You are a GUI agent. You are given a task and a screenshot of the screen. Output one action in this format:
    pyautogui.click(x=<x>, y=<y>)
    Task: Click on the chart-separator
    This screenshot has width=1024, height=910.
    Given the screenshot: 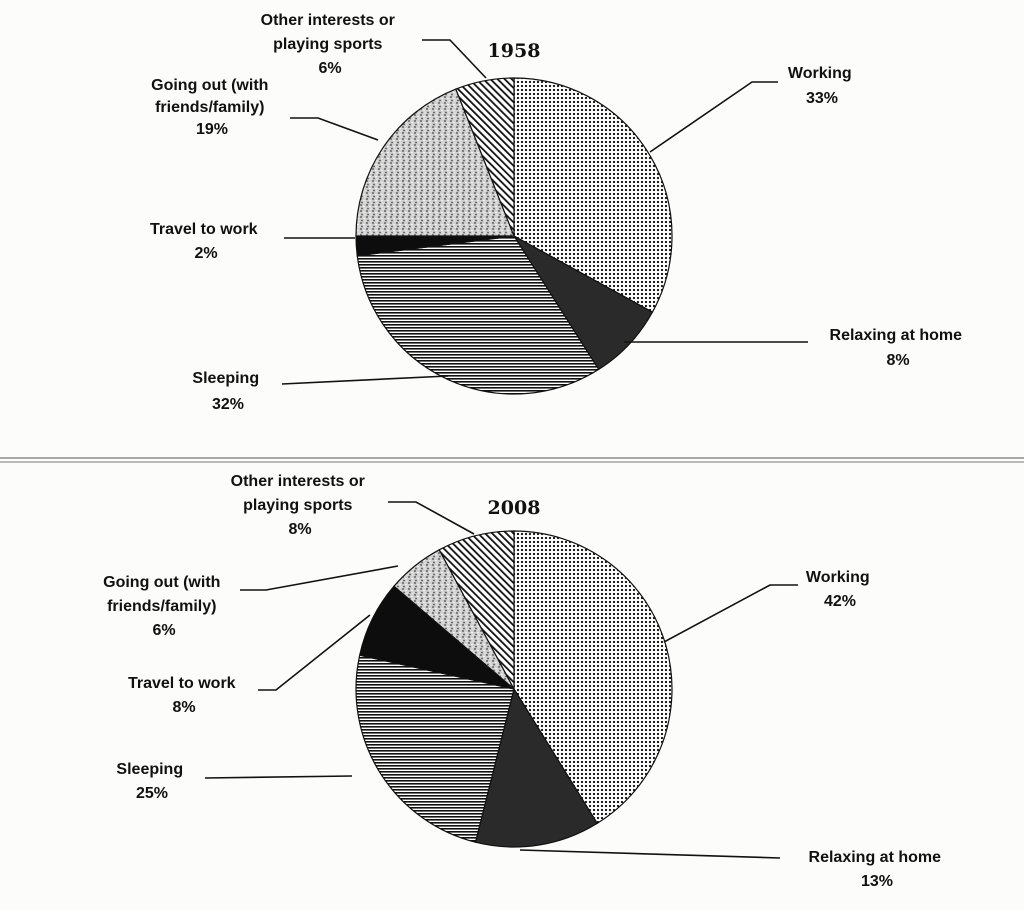 What is the action you would take?
    pyautogui.click(x=512, y=460)
    